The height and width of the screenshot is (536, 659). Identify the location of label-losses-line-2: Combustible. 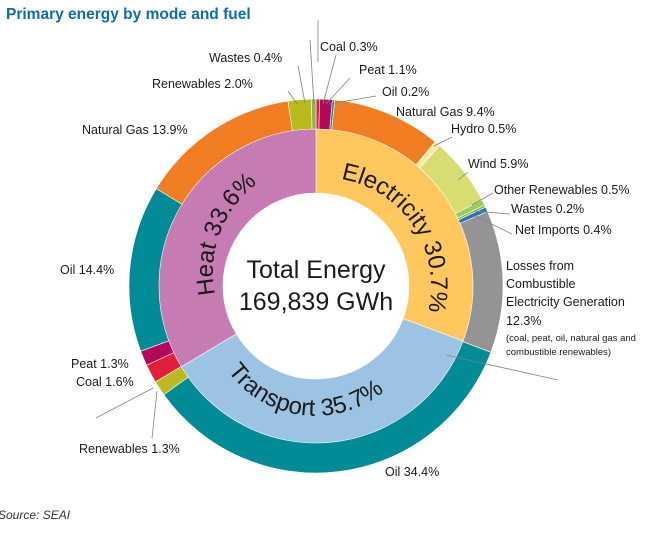
(541, 284).